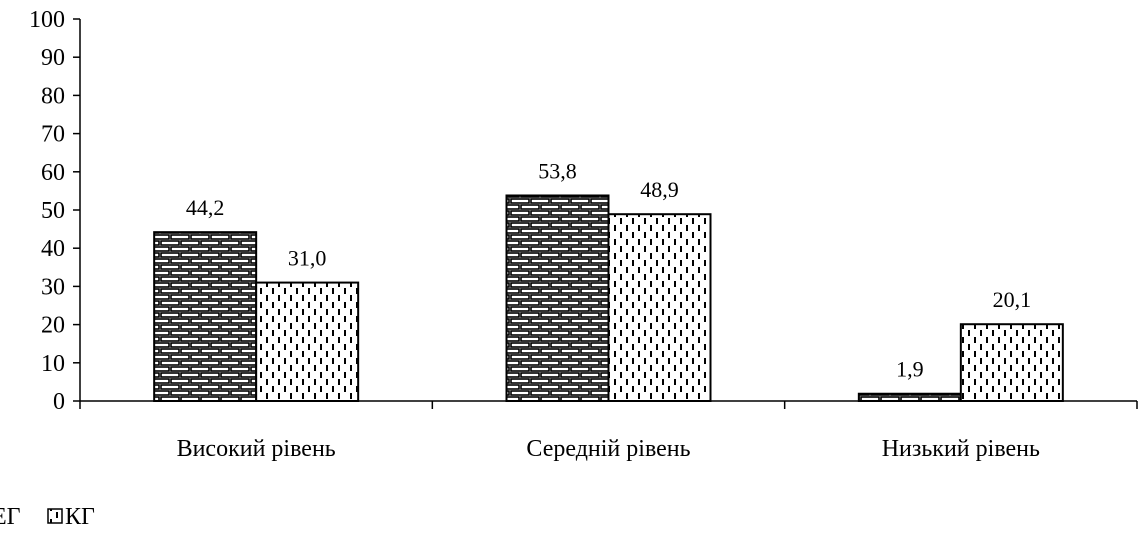 The height and width of the screenshot is (537, 1141). What do you see at coordinates (53, 58) in the screenshot?
I see `y-tick-label: 90` at bounding box center [53, 58].